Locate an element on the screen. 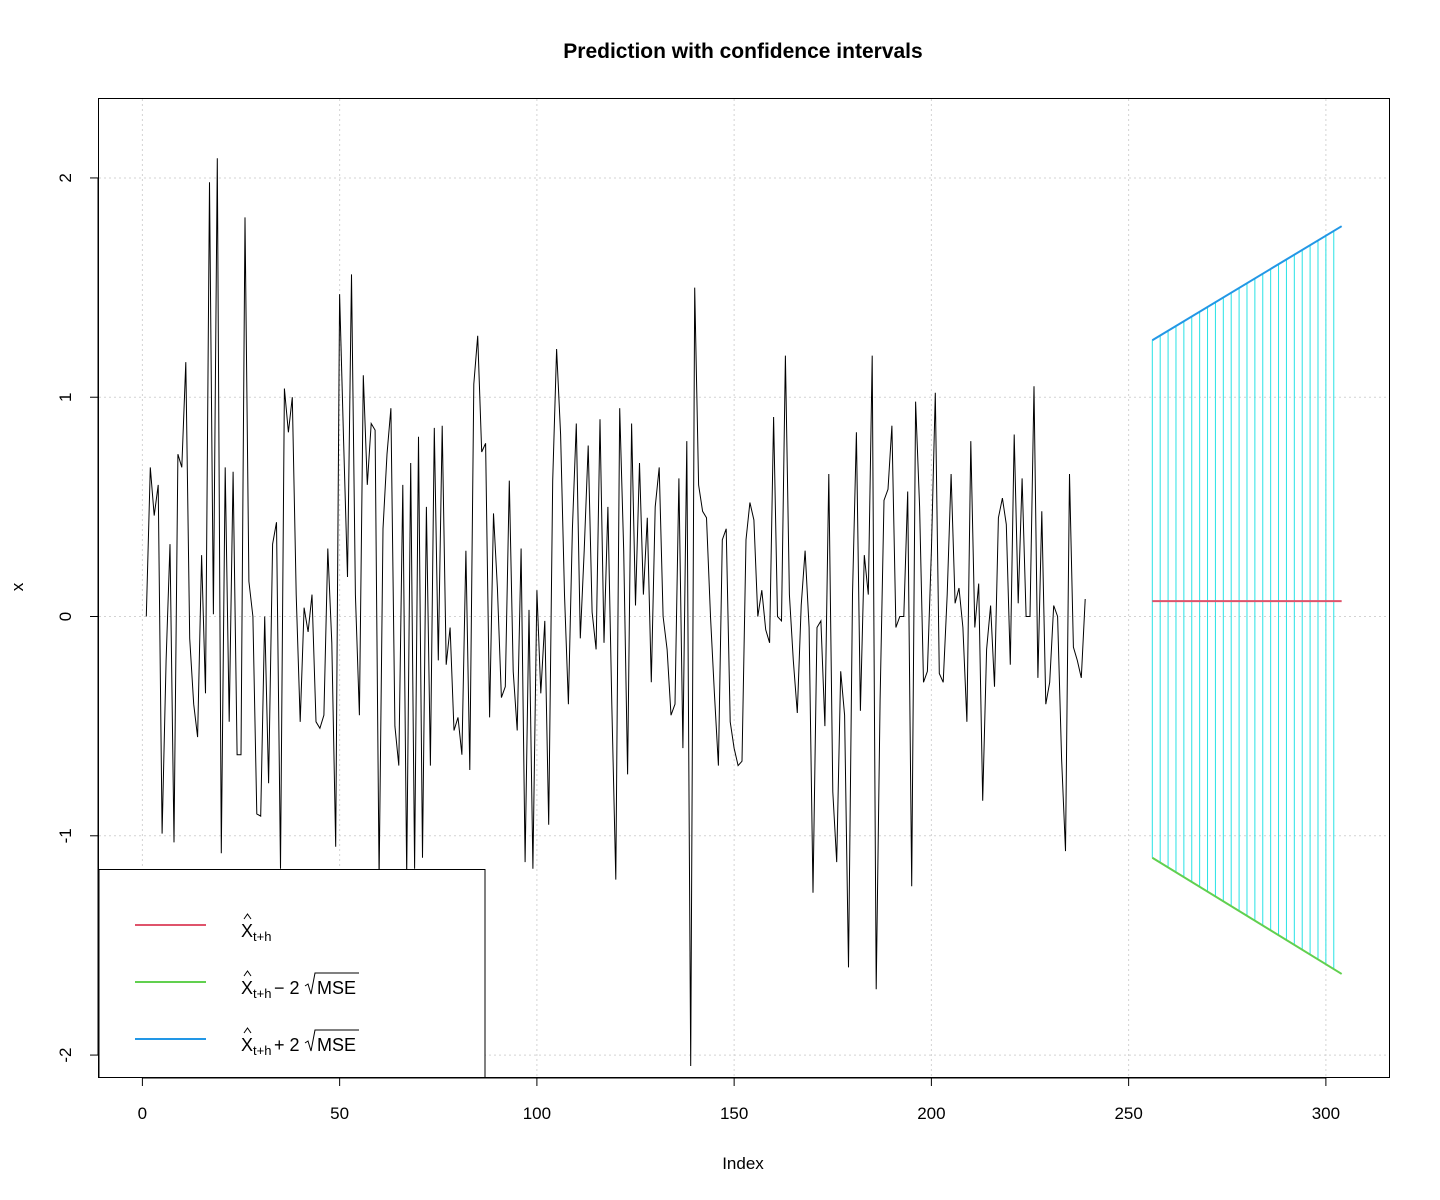 Image resolution: width=1440 pixels, height=1200 pixels. x-tick-label: 50 is located at coordinates (339, 1113).